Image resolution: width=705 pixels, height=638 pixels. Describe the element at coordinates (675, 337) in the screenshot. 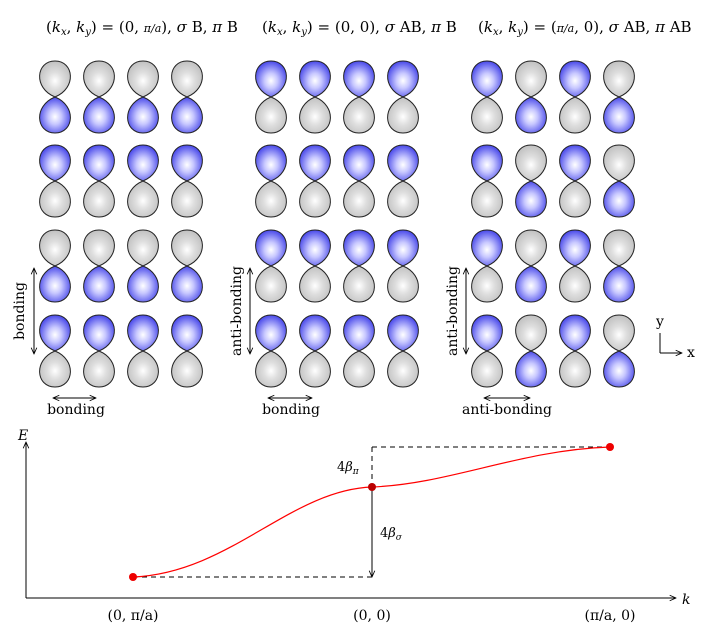

I see `axes-key: y x` at that location.